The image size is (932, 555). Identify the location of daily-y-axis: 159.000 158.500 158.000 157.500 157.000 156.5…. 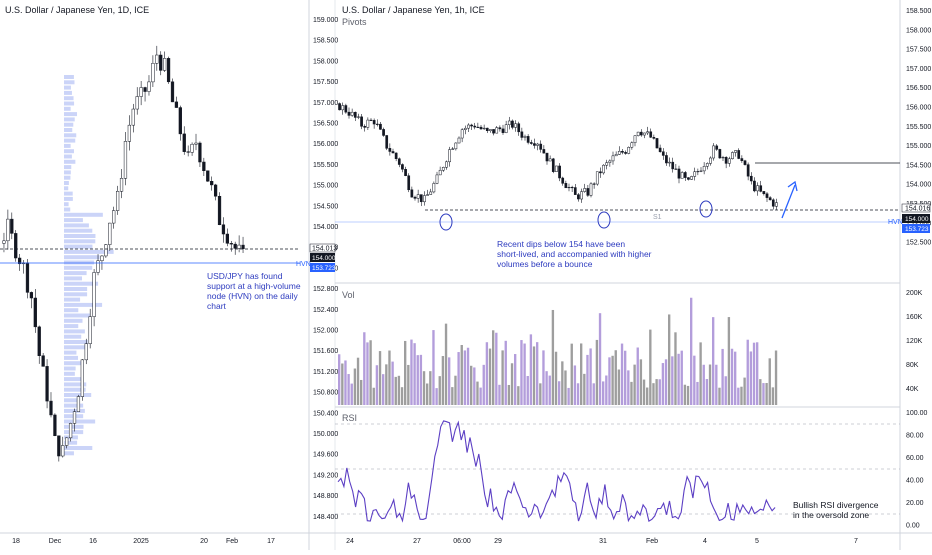
(325, 269).